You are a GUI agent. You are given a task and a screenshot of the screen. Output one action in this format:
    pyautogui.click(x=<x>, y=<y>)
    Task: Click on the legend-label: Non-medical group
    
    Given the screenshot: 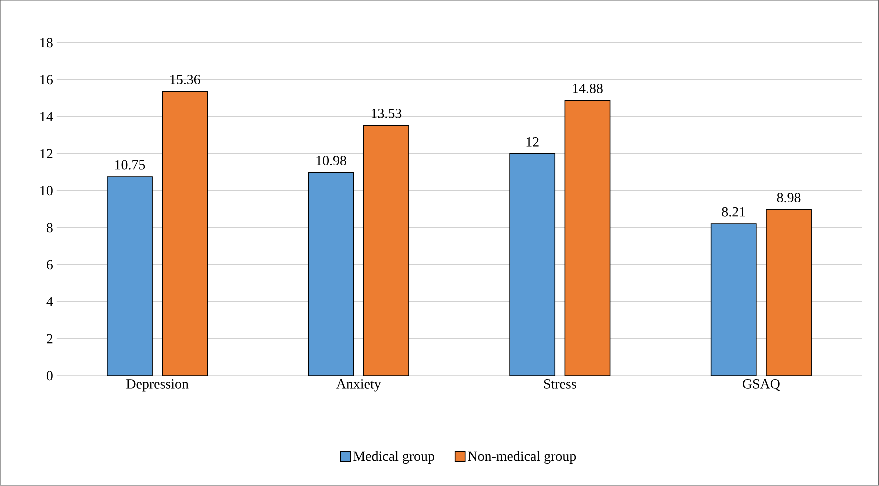 What is the action you would take?
    pyautogui.click(x=522, y=457)
    